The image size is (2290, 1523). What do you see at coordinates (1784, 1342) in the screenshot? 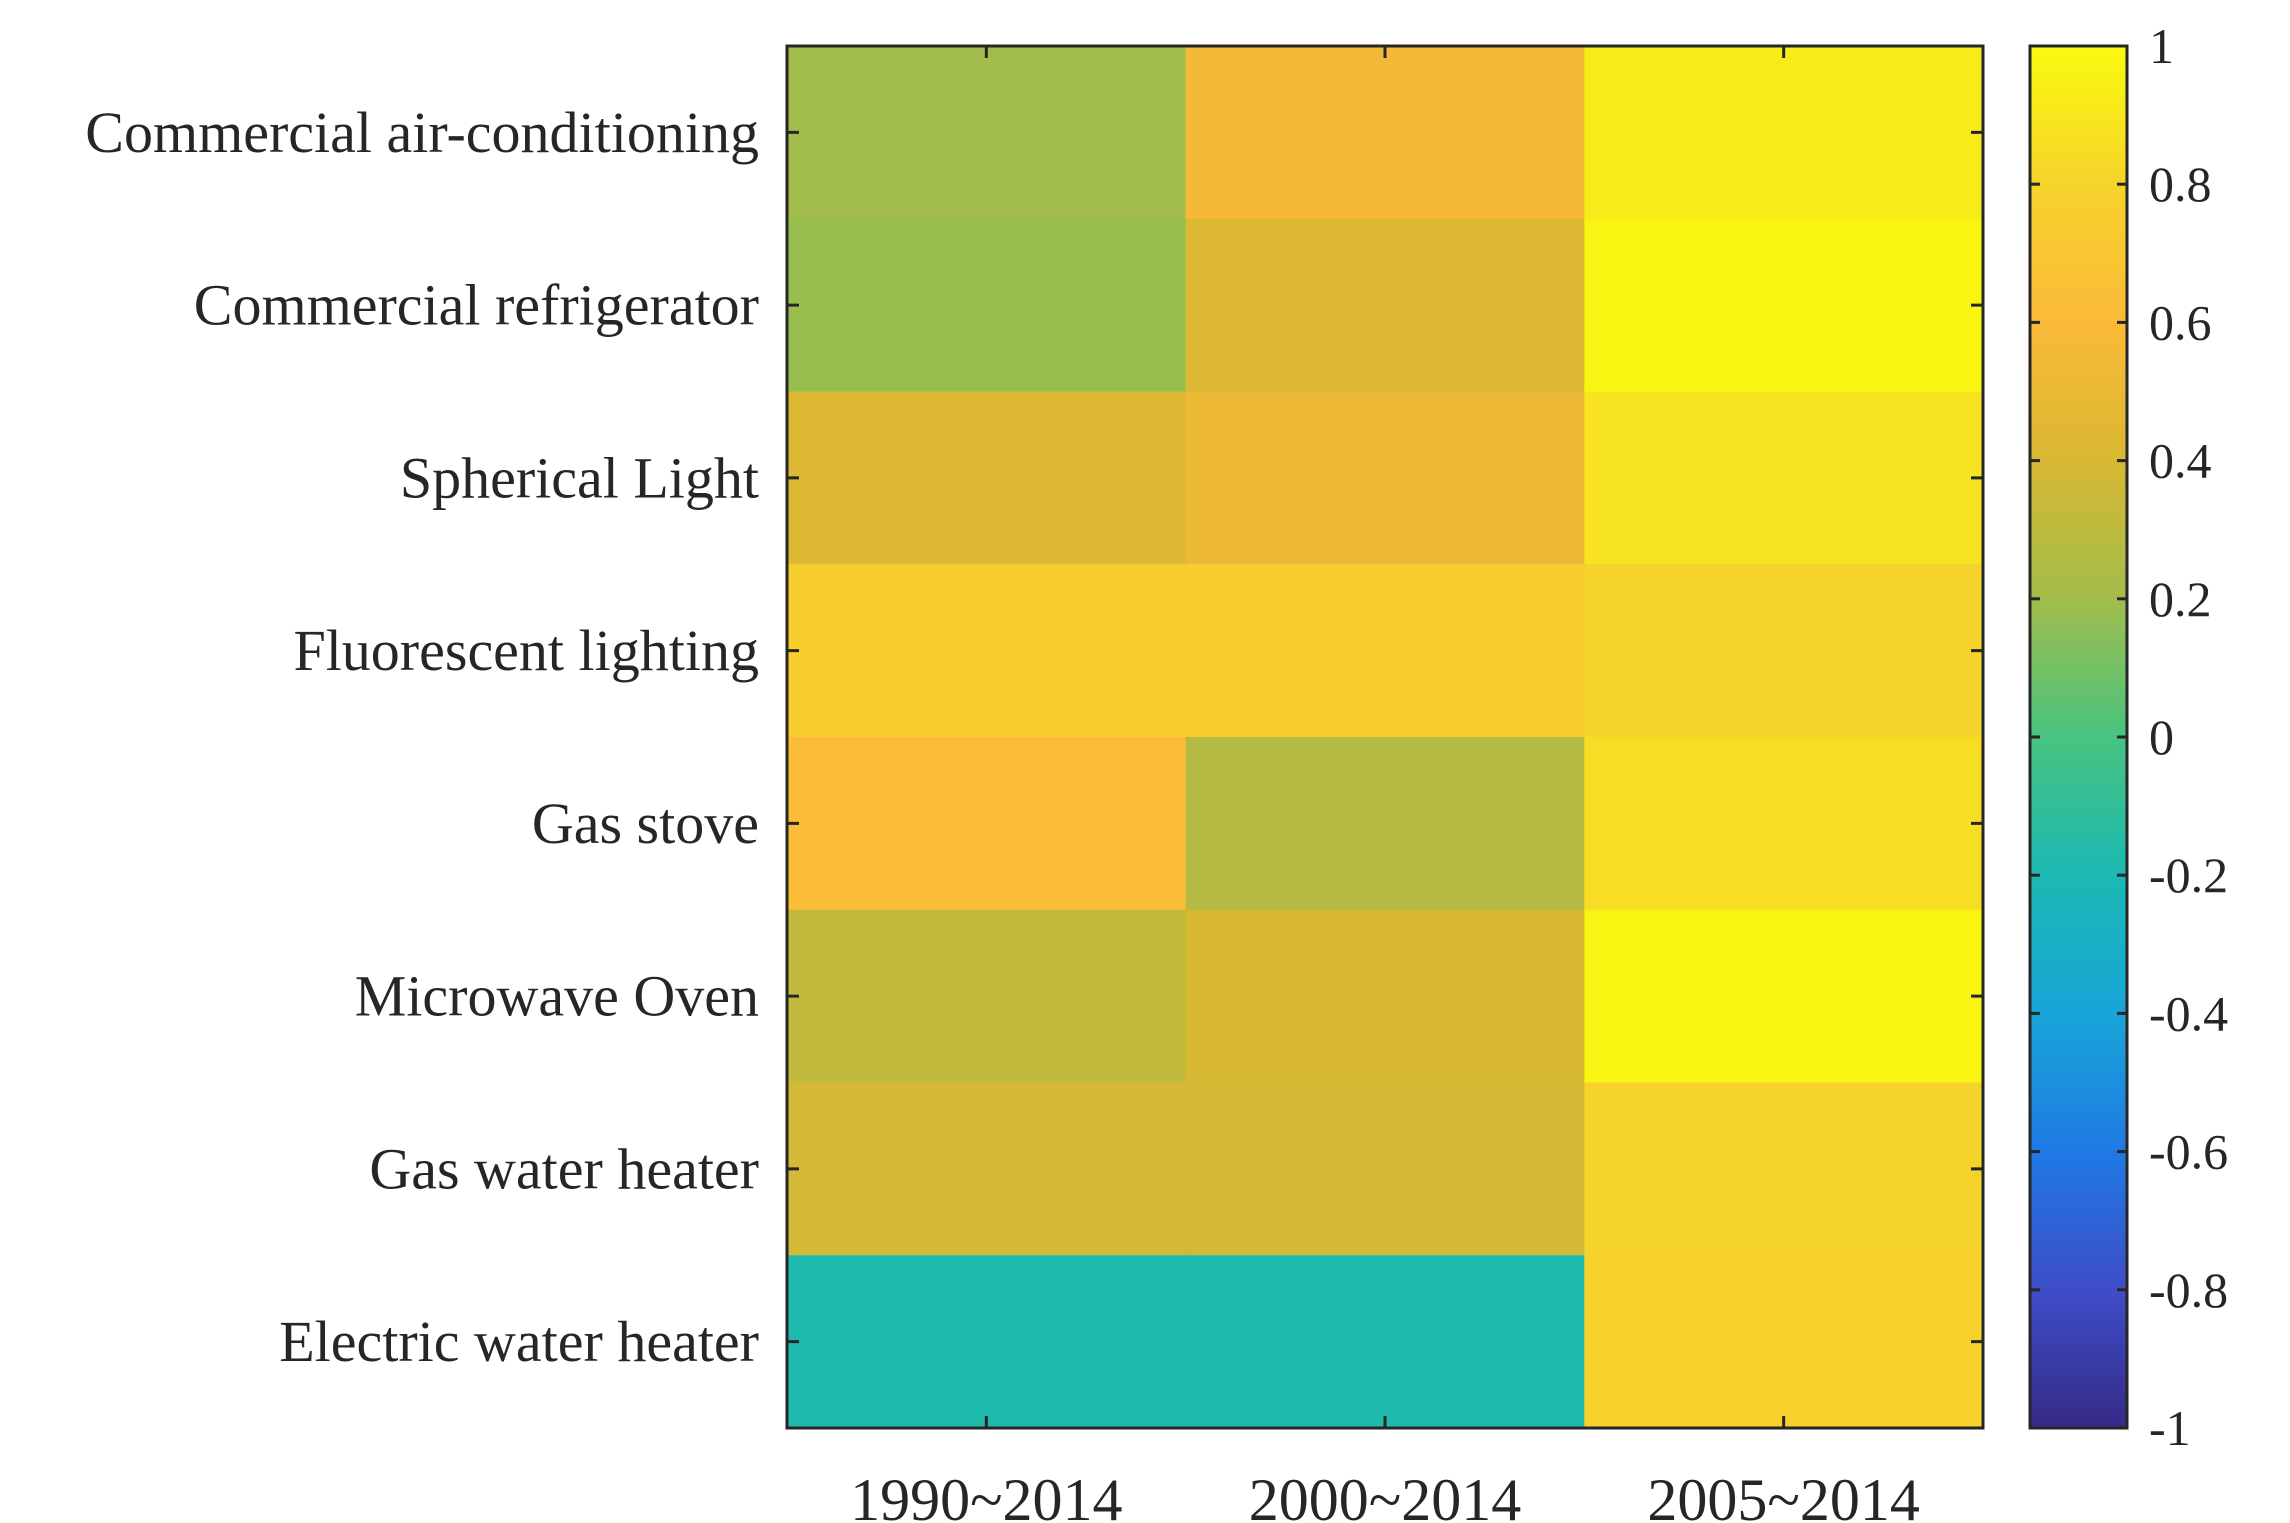
I see `heatmap-cell-electric-water-heater-2005-2014` at bounding box center [1784, 1342].